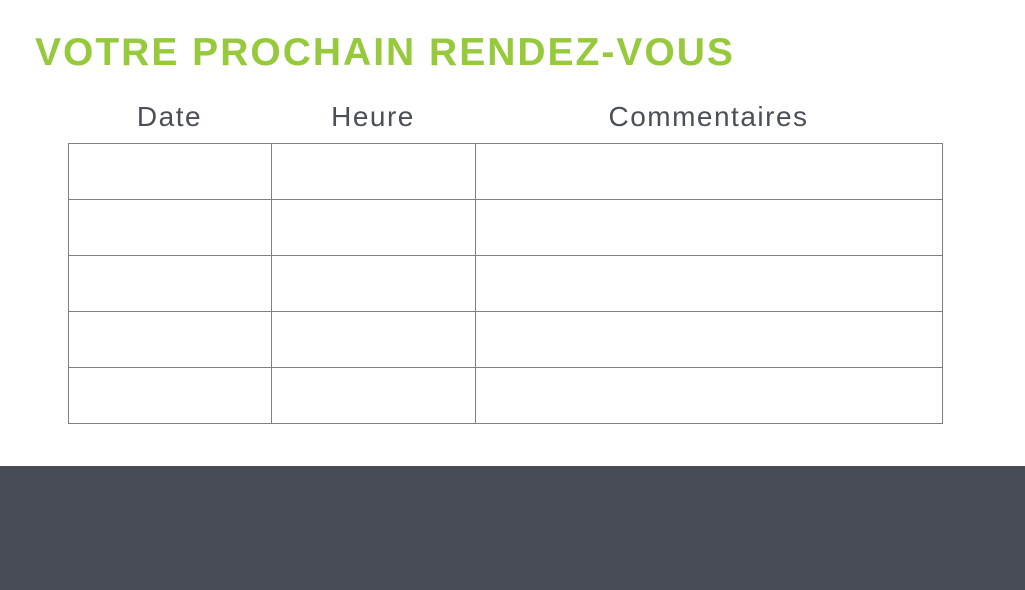  What do you see at coordinates (373, 116) in the screenshot?
I see `column-header-heure: Heure` at bounding box center [373, 116].